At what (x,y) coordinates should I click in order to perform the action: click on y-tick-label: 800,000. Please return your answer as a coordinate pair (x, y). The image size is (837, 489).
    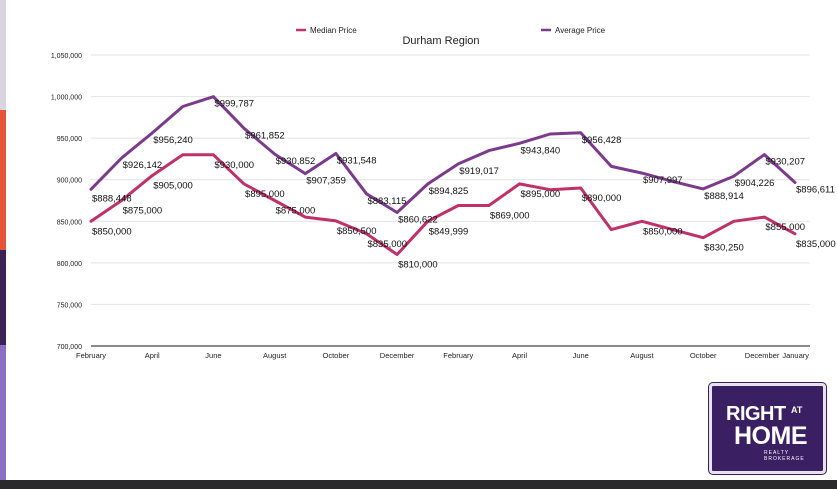
    Looking at the image, I should click on (69, 264).